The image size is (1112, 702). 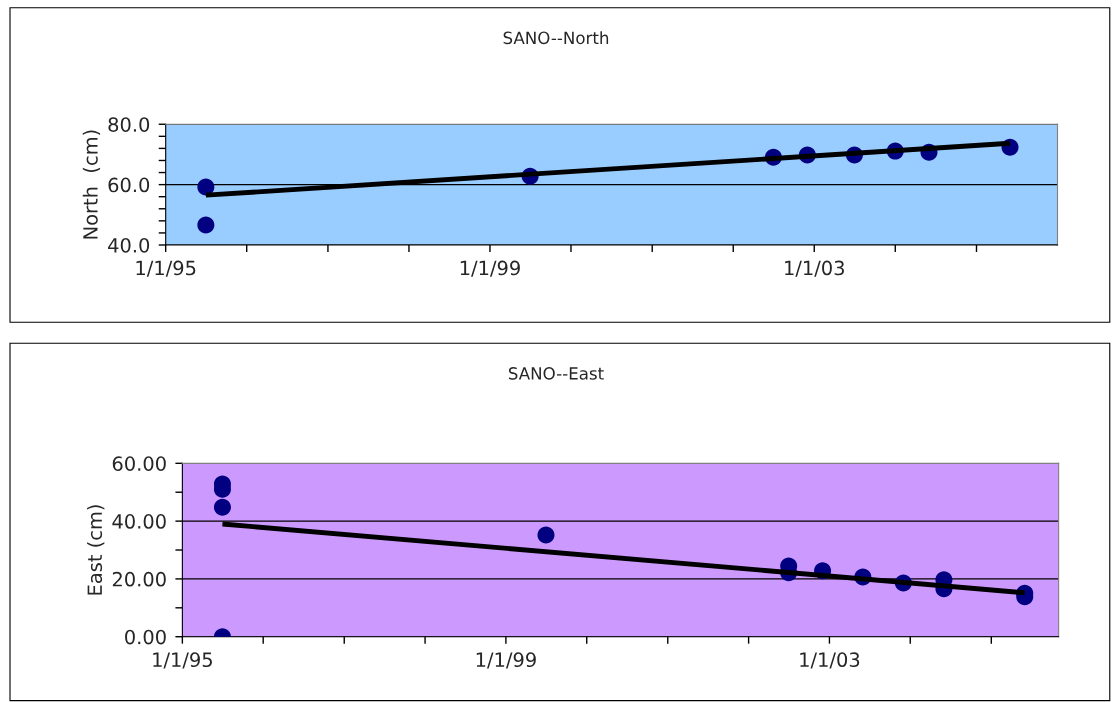 I want to click on y-tick-label: 40.0, so click(x=129, y=245).